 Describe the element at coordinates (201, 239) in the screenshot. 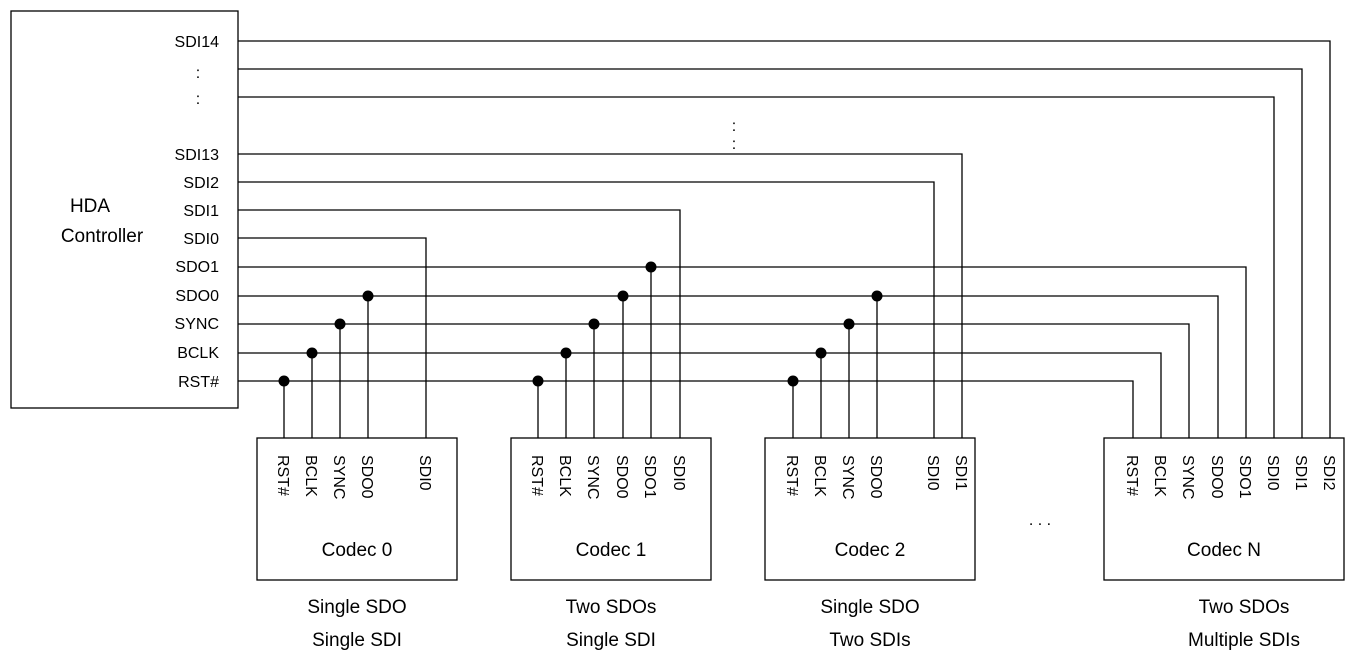

I see `port-label-sdi0: SDI0` at that location.